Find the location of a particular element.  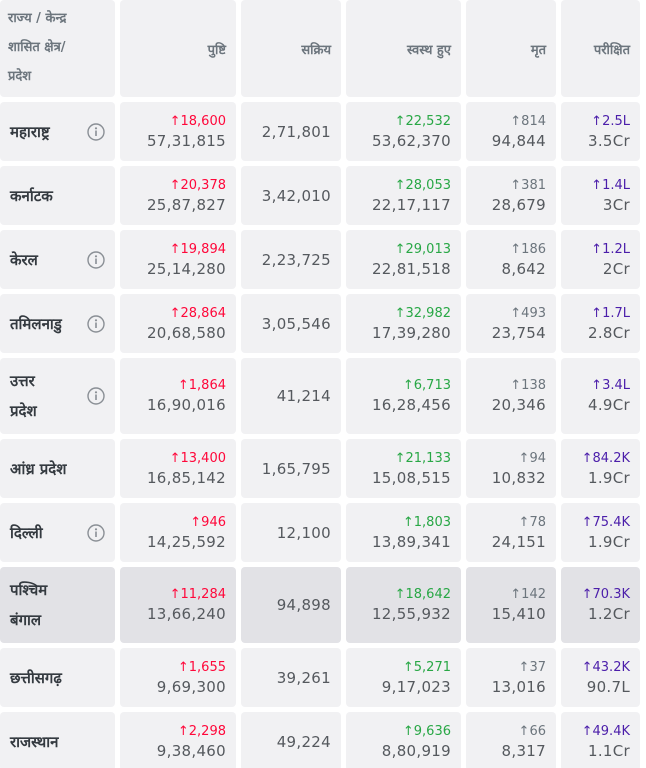

deceased-cell: ↑138 20,346 is located at coordinates (511, 396).